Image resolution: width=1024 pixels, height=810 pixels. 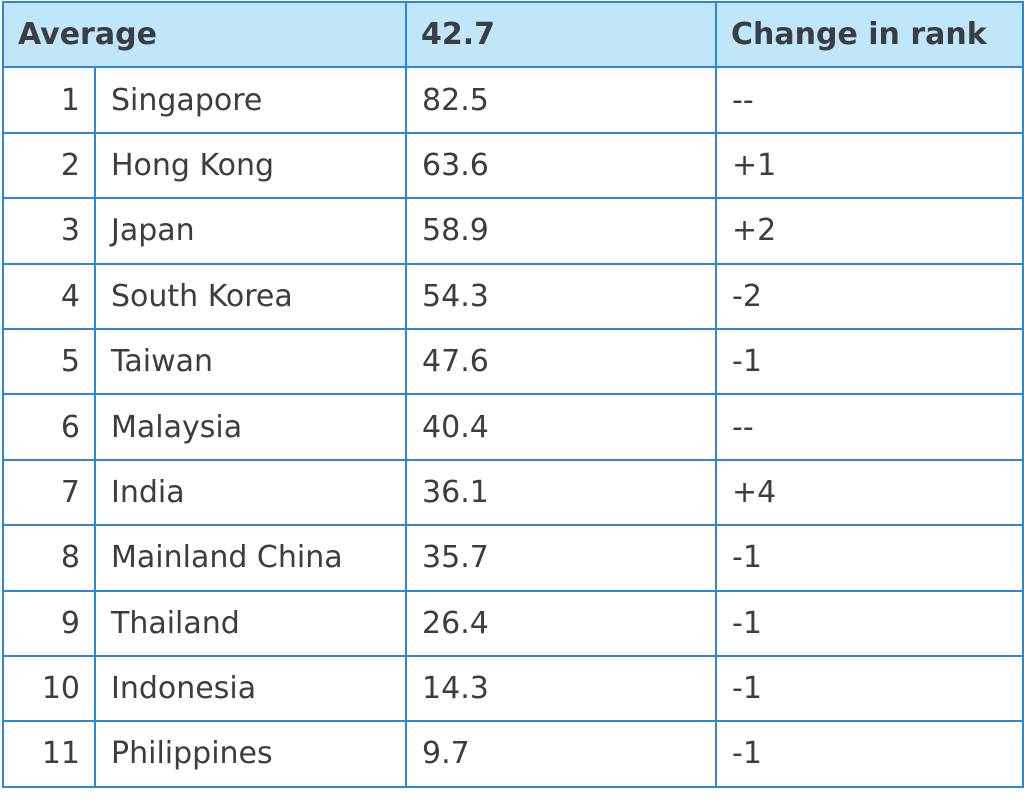 What do you see at coordinates (561, 754) in the screenshot?
I see `score-cell: 9.7` at bounding box center [561, 754].